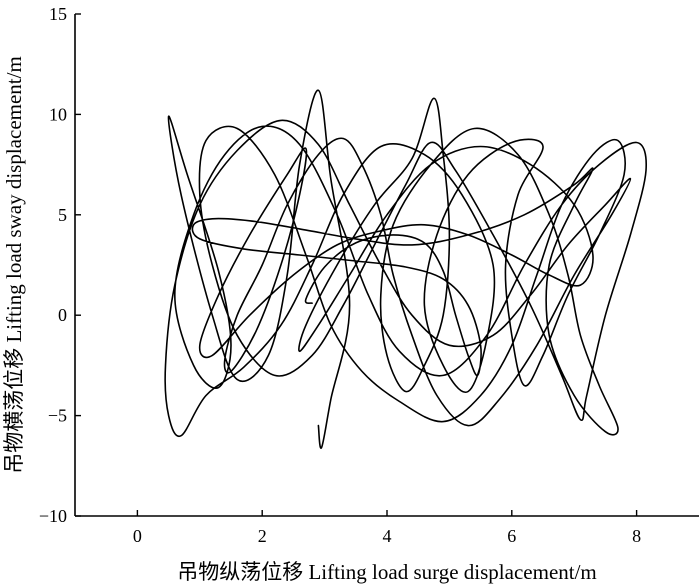 The image size is (700, 585). I want to click on y-axis-ticks: −10 −5 0 5 10 15, so click(60, 265).